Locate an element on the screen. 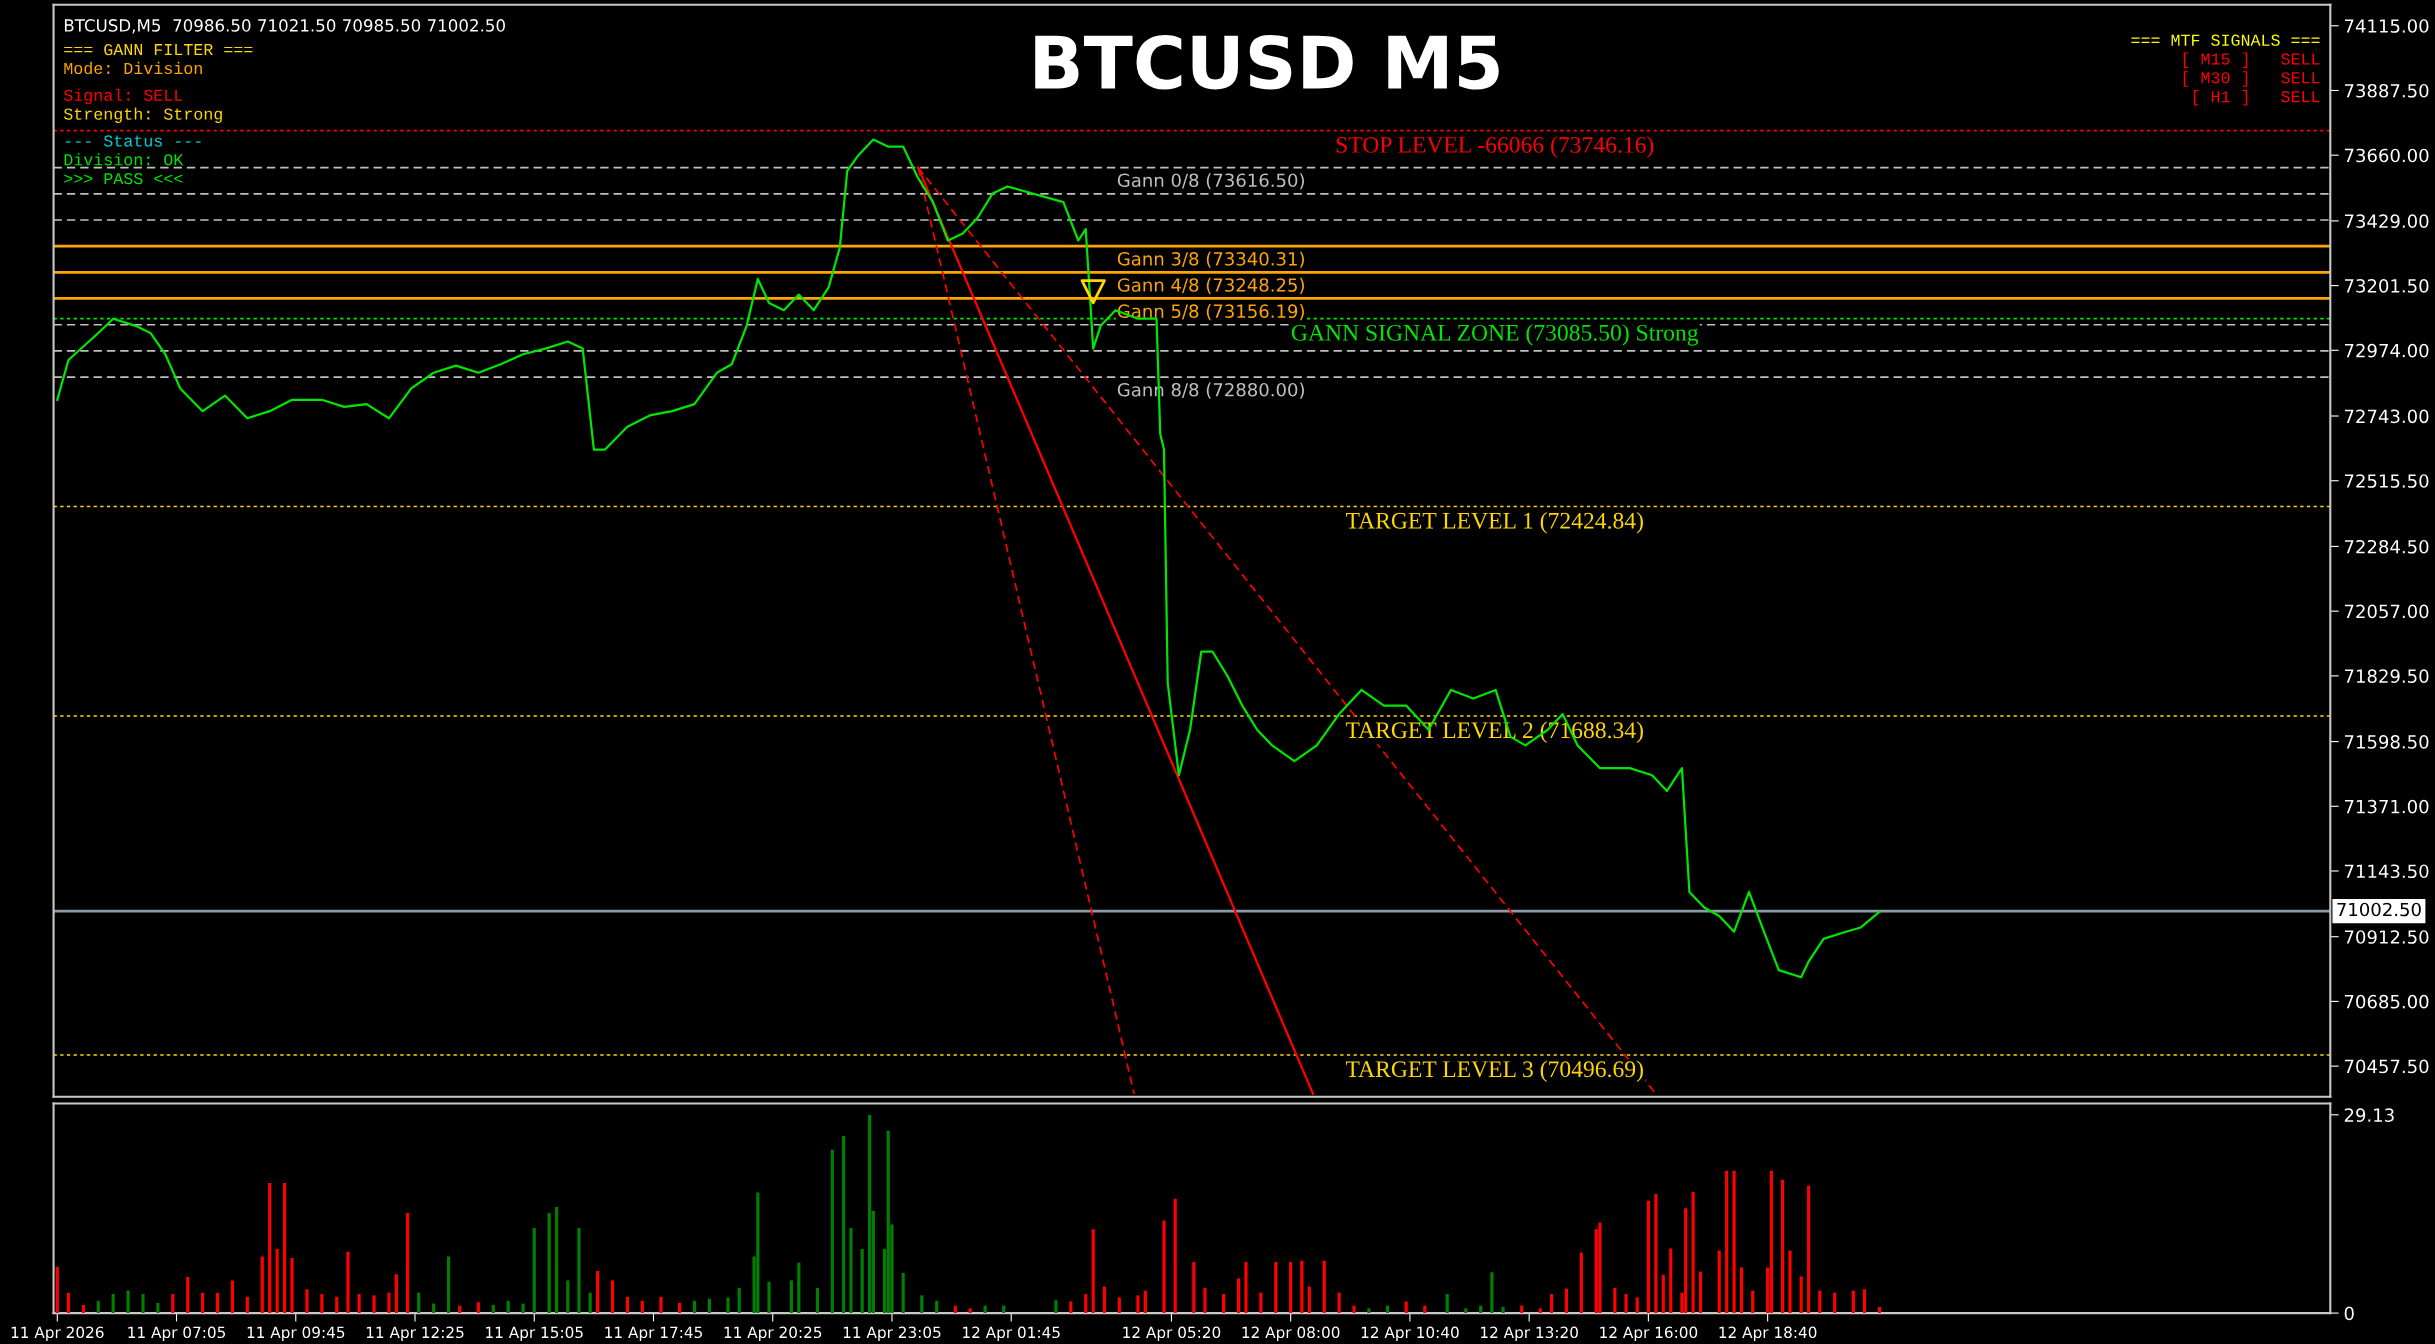  x-tick-label: 12 Apr 13:20 is located at coordinates (1529, 1334).